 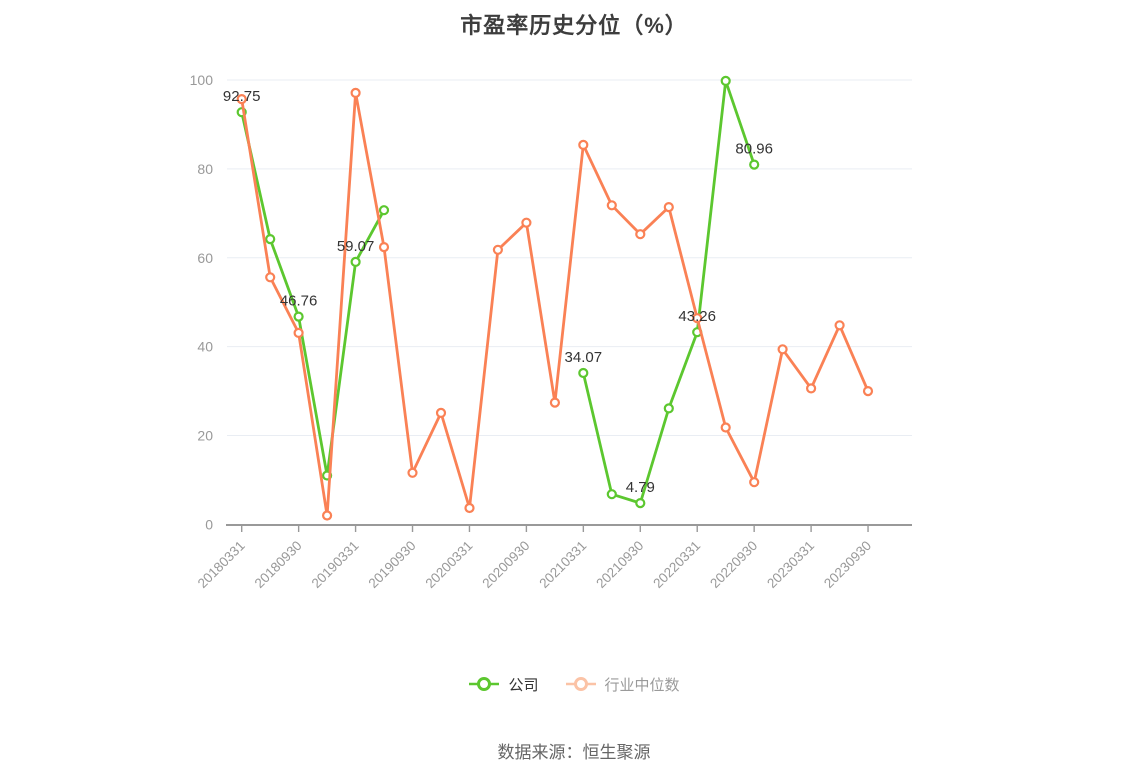 What do you see at coordinates (335, 564) in the screenshot?
I see `svg-text: 20190331` at bounding box center [335, 564].